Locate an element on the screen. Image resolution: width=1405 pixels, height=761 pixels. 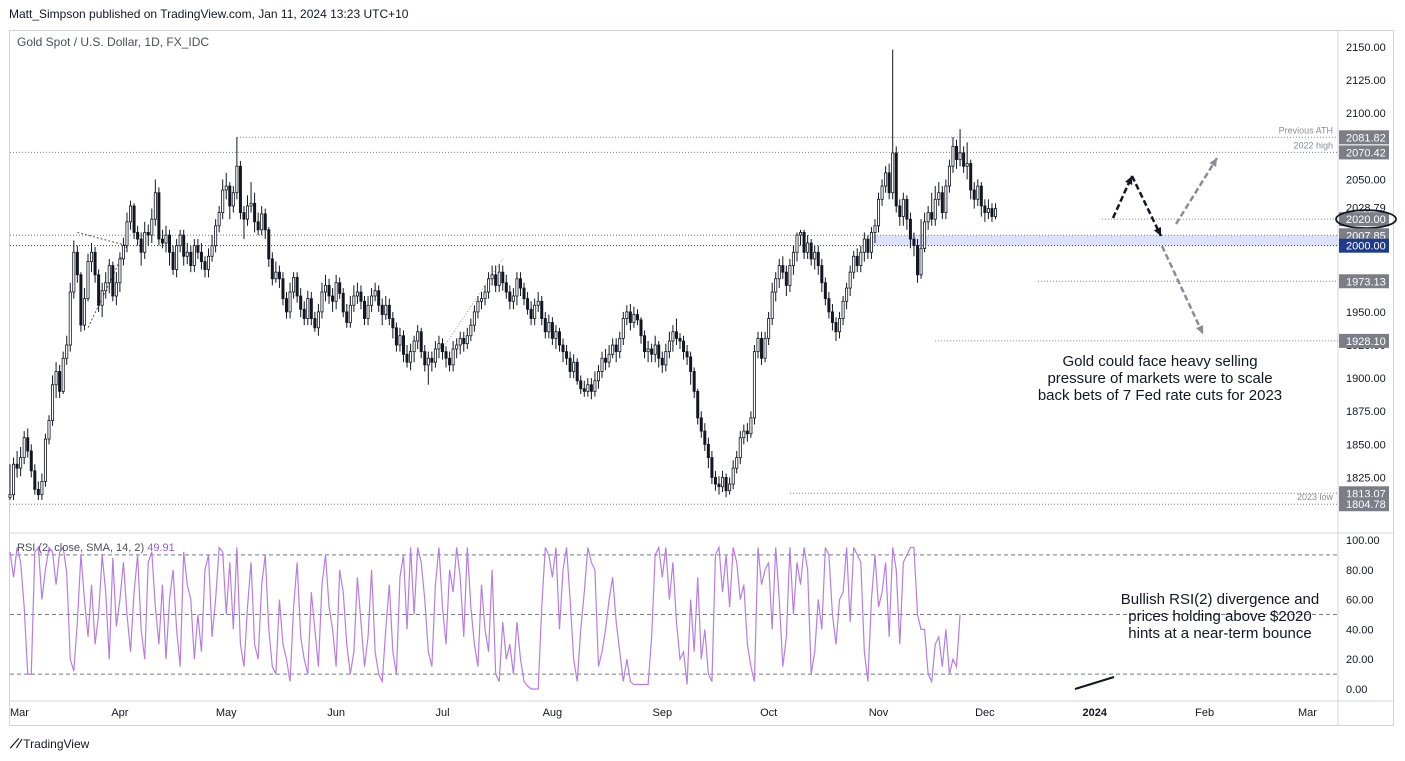
tradingview-logo: ⟋⁄ TradingView is located at coordinates (49, 744).